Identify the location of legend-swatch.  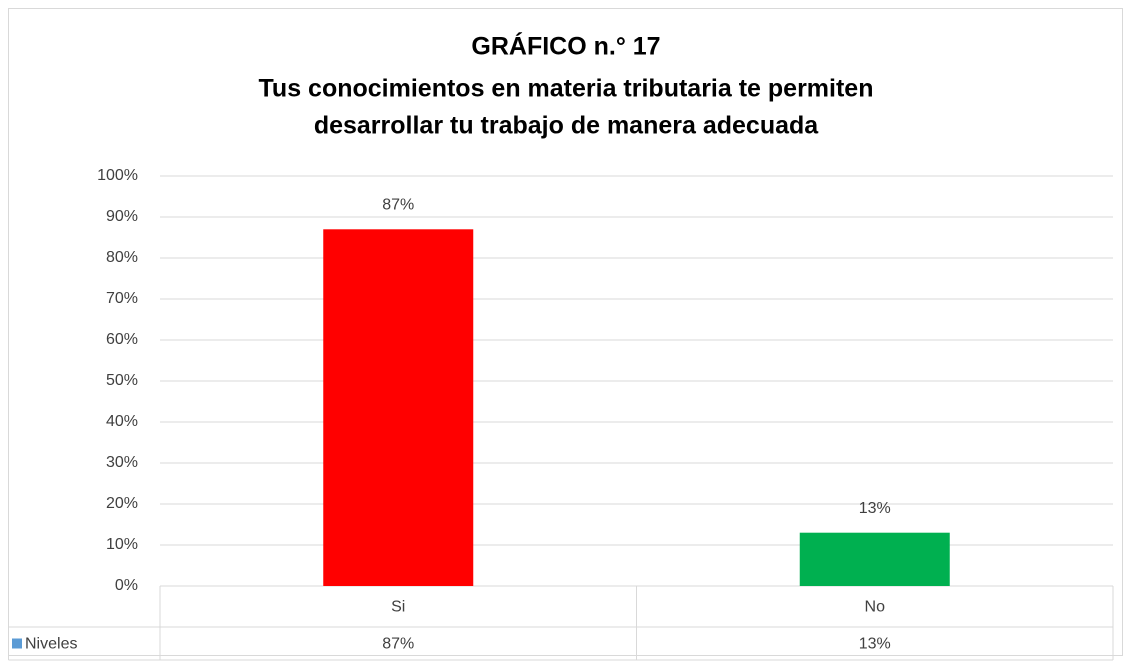
(17, 643).